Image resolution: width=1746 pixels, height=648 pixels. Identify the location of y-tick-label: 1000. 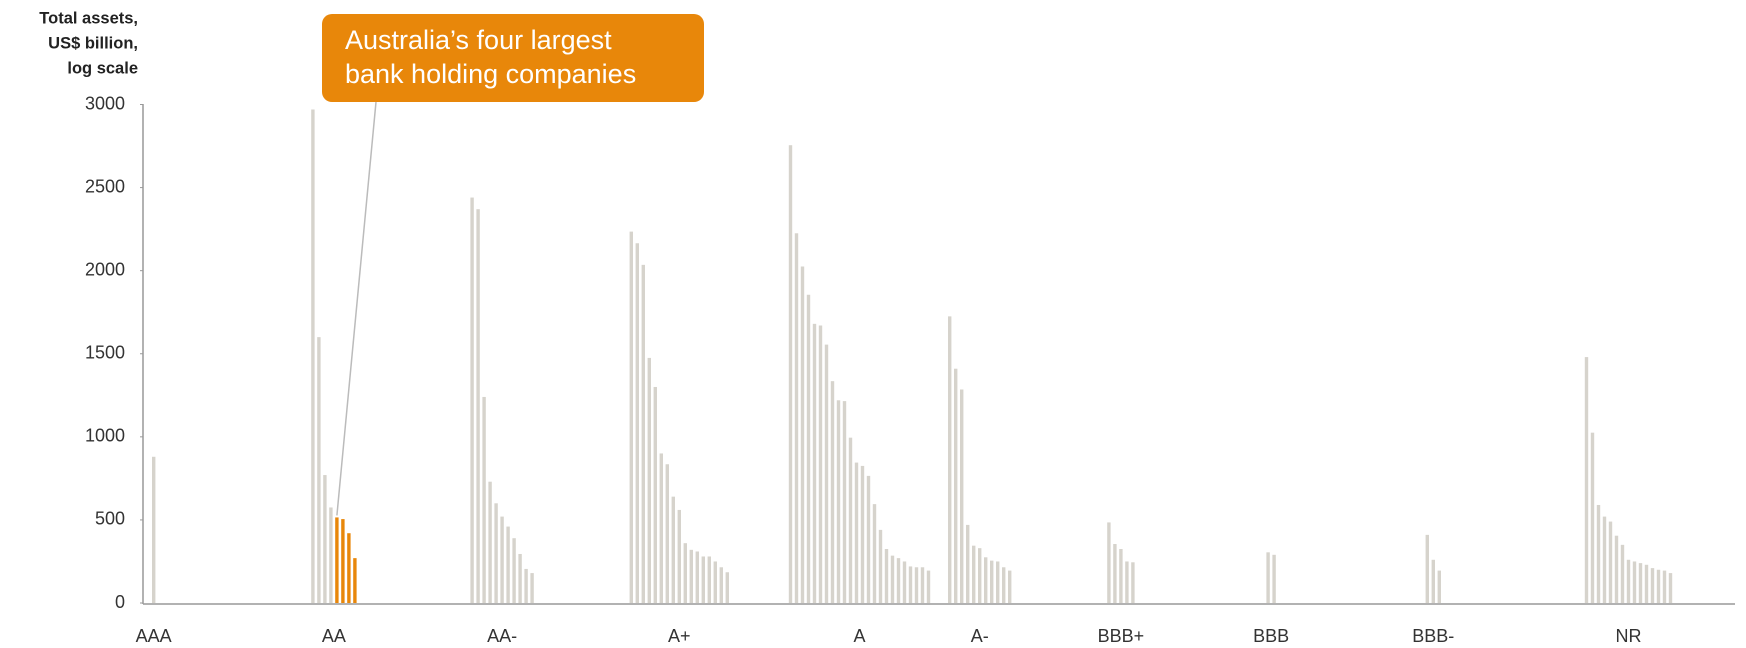
(105, 436).